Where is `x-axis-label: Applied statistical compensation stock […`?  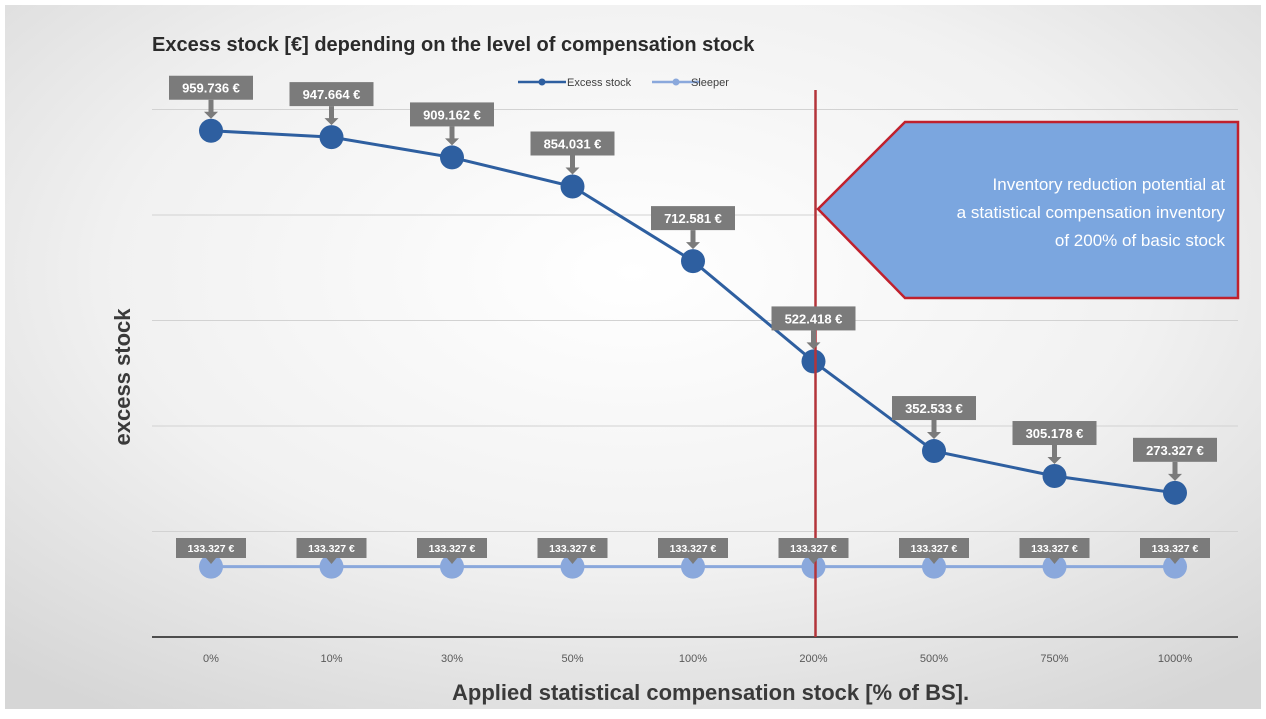
x-axis-label: Applied statistical compensation stock [… is located at coordinates (710, 692).